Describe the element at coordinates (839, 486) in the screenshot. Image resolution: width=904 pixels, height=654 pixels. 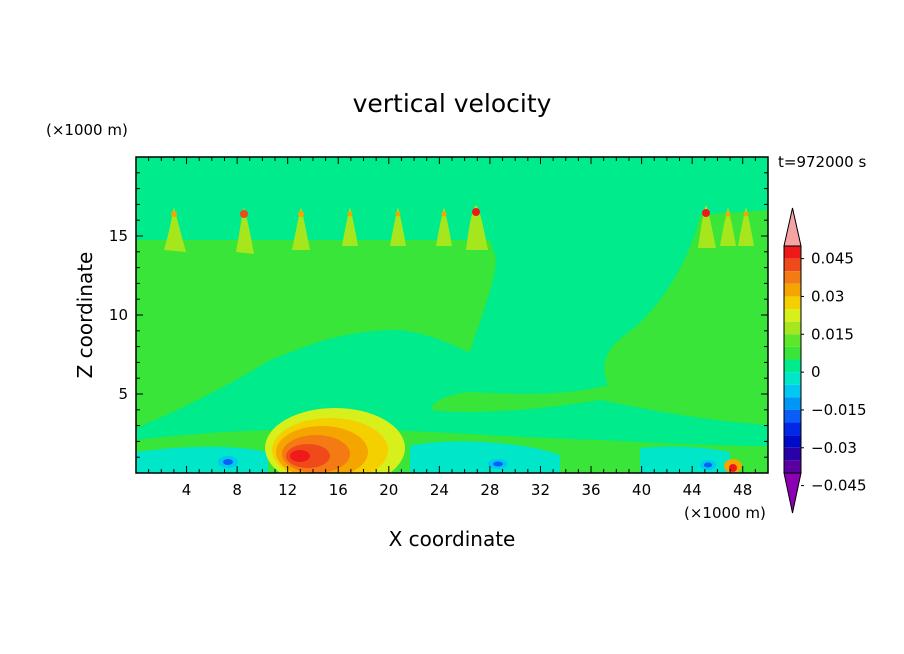
I see `colorbar-label: −0.045` at that location.